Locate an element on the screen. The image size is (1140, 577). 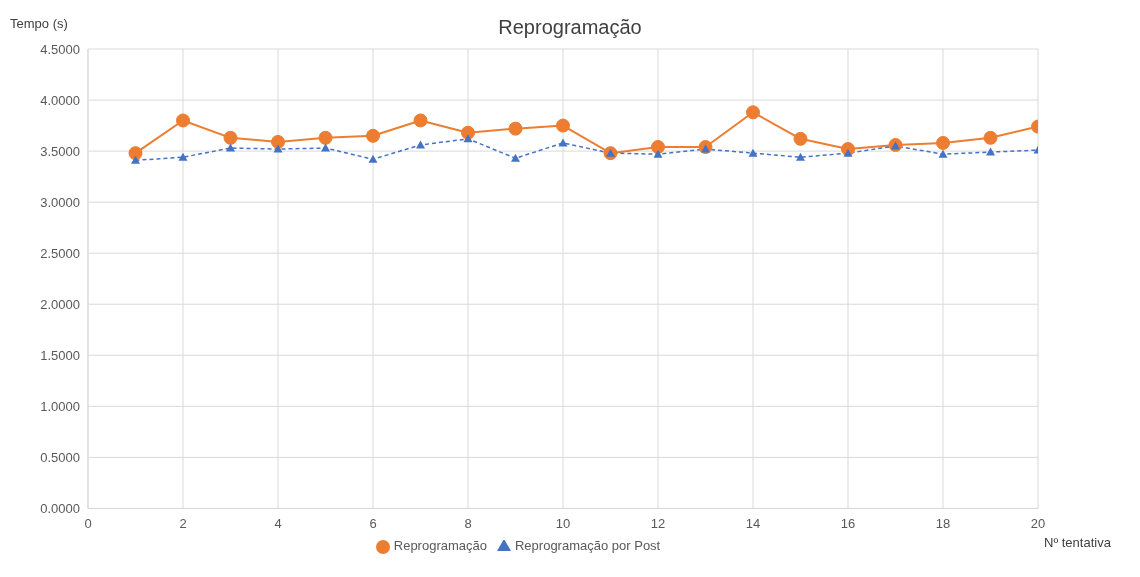
x-tick-label: 12 is located at coordinates (658, 524).